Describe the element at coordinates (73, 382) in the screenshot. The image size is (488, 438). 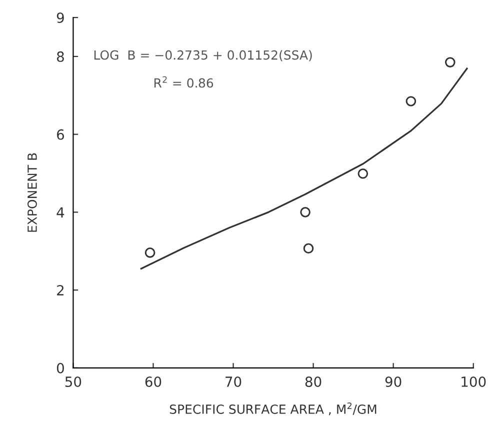
I see `x-tick-label: 50` at that location.